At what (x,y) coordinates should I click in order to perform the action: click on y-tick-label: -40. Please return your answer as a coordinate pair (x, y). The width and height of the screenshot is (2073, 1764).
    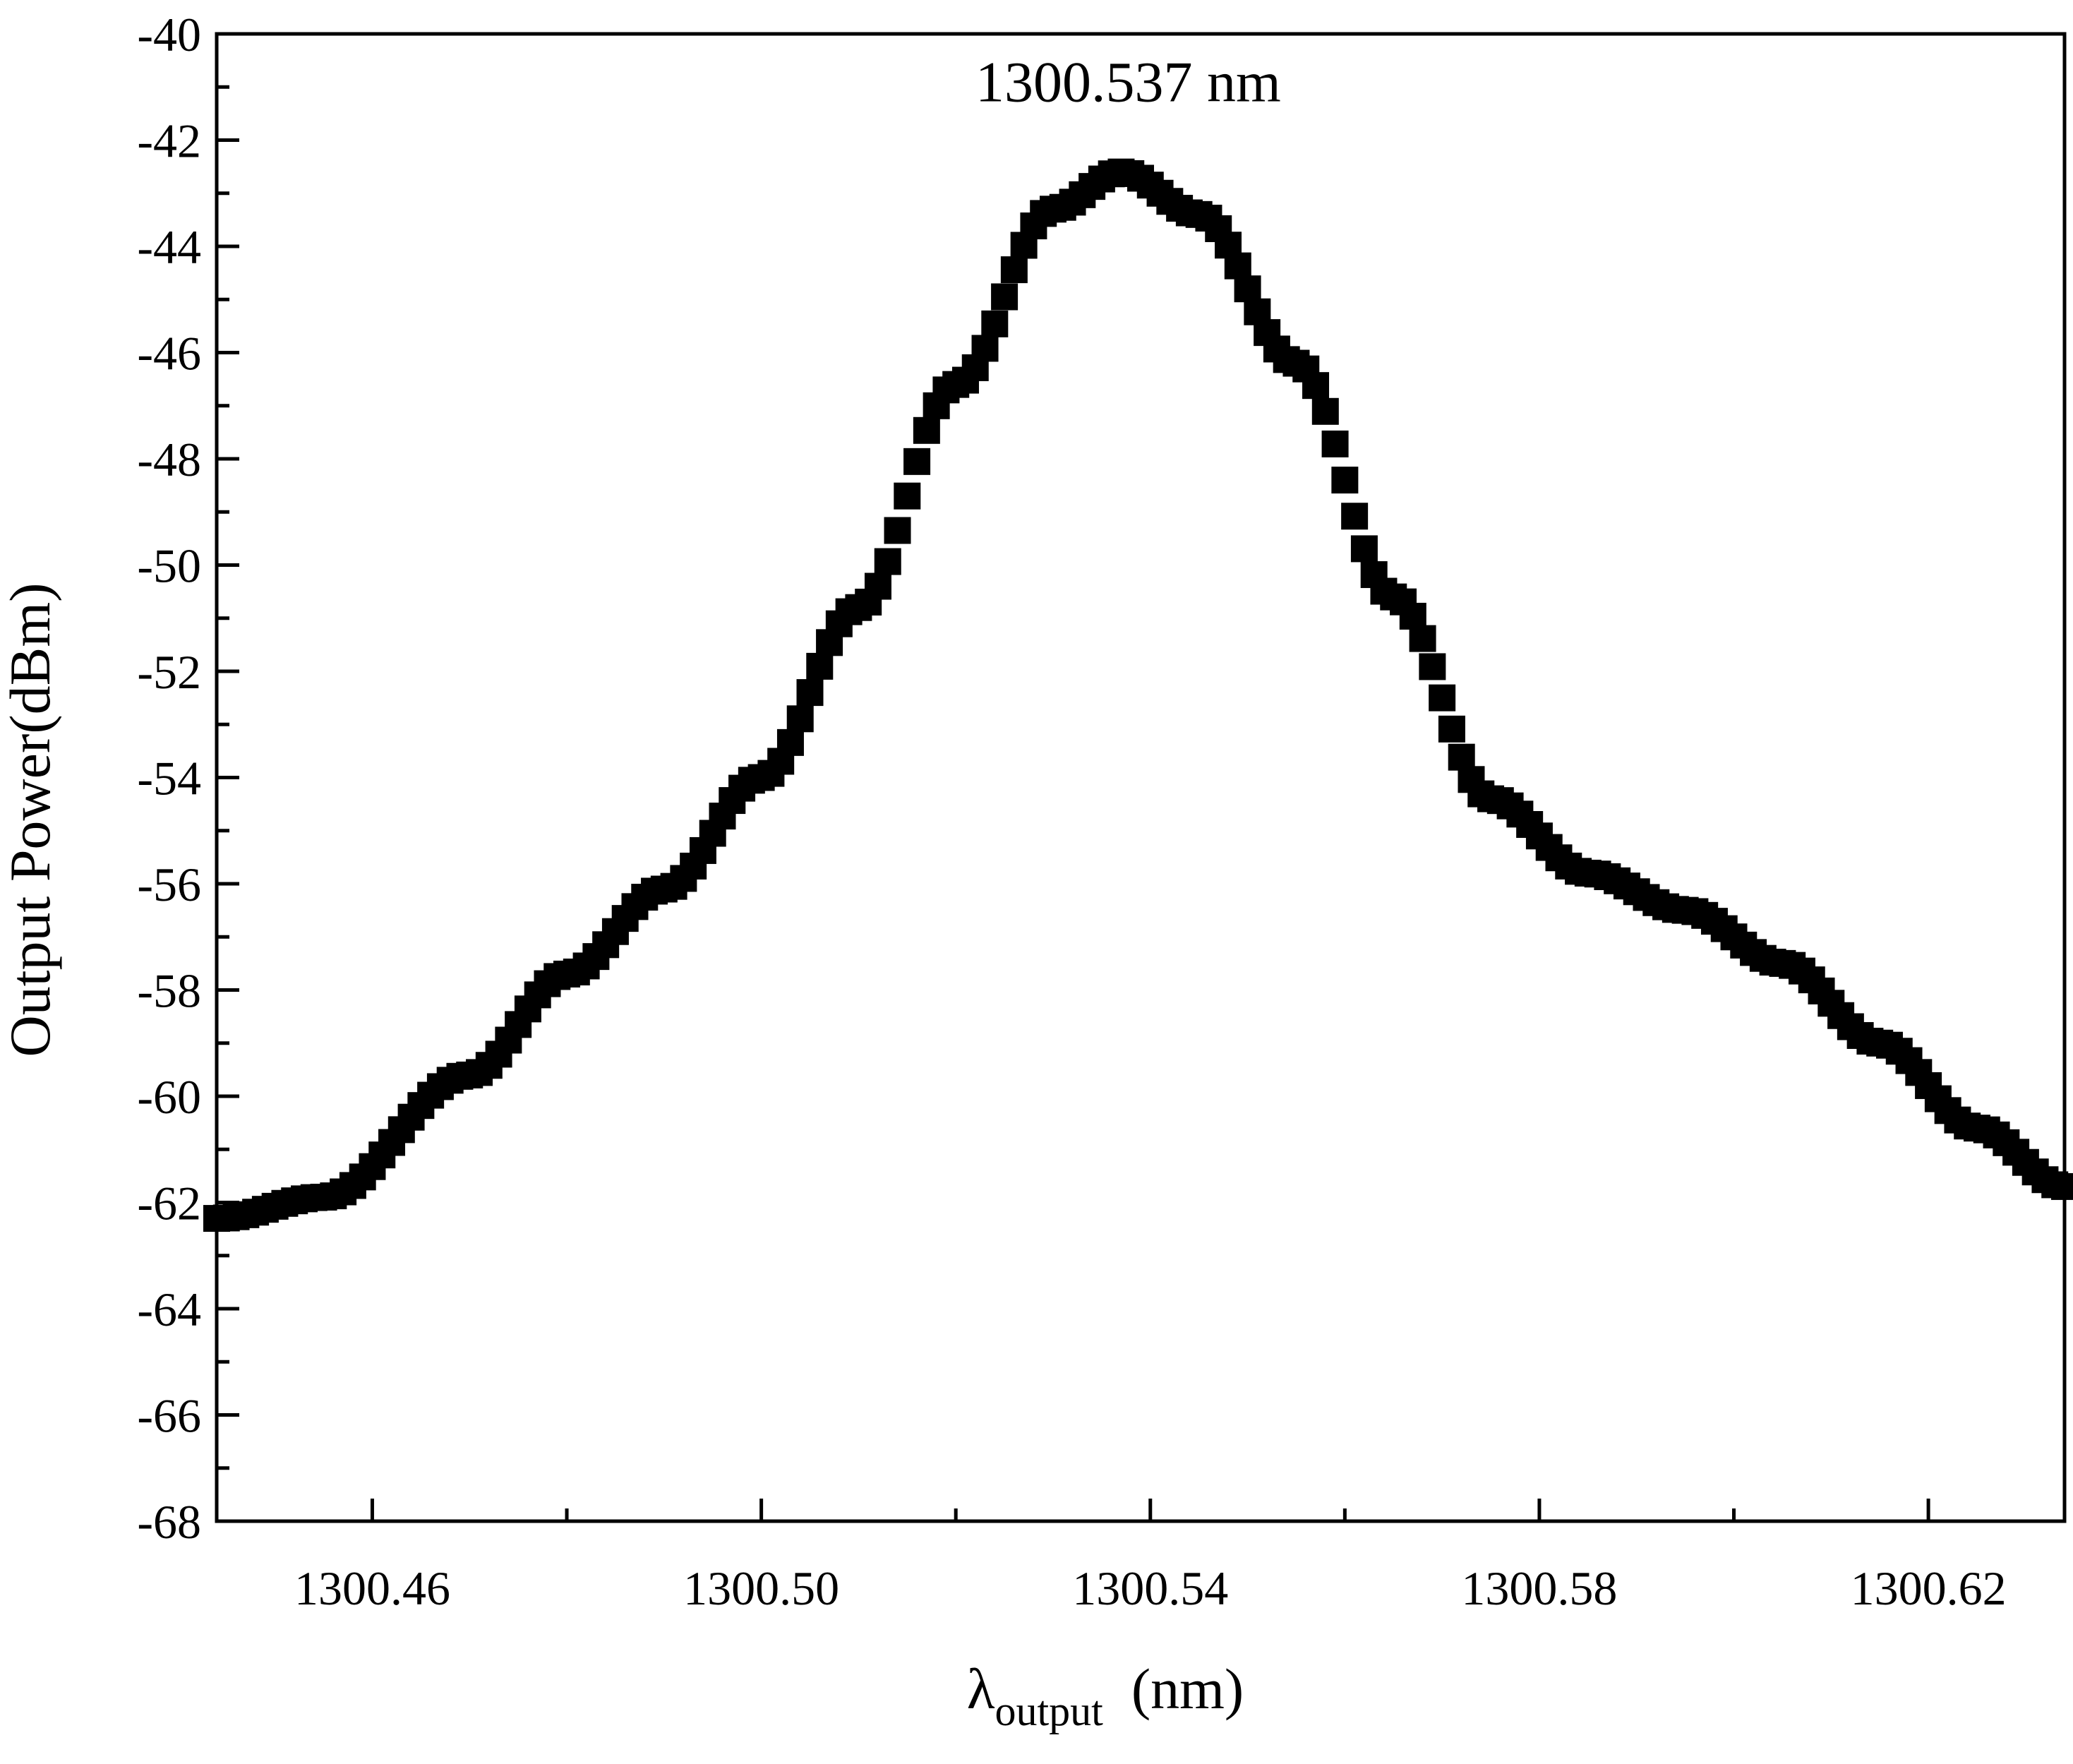
    Looking at the image, I should click on (169, 34).